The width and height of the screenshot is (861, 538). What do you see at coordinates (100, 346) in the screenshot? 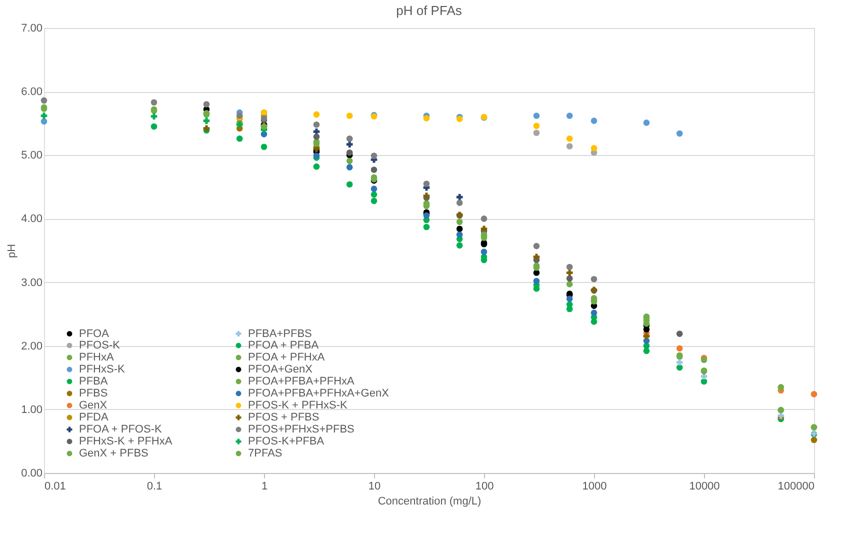
I see `legend-label: PFOS-K` at bounding box center [100, 346].